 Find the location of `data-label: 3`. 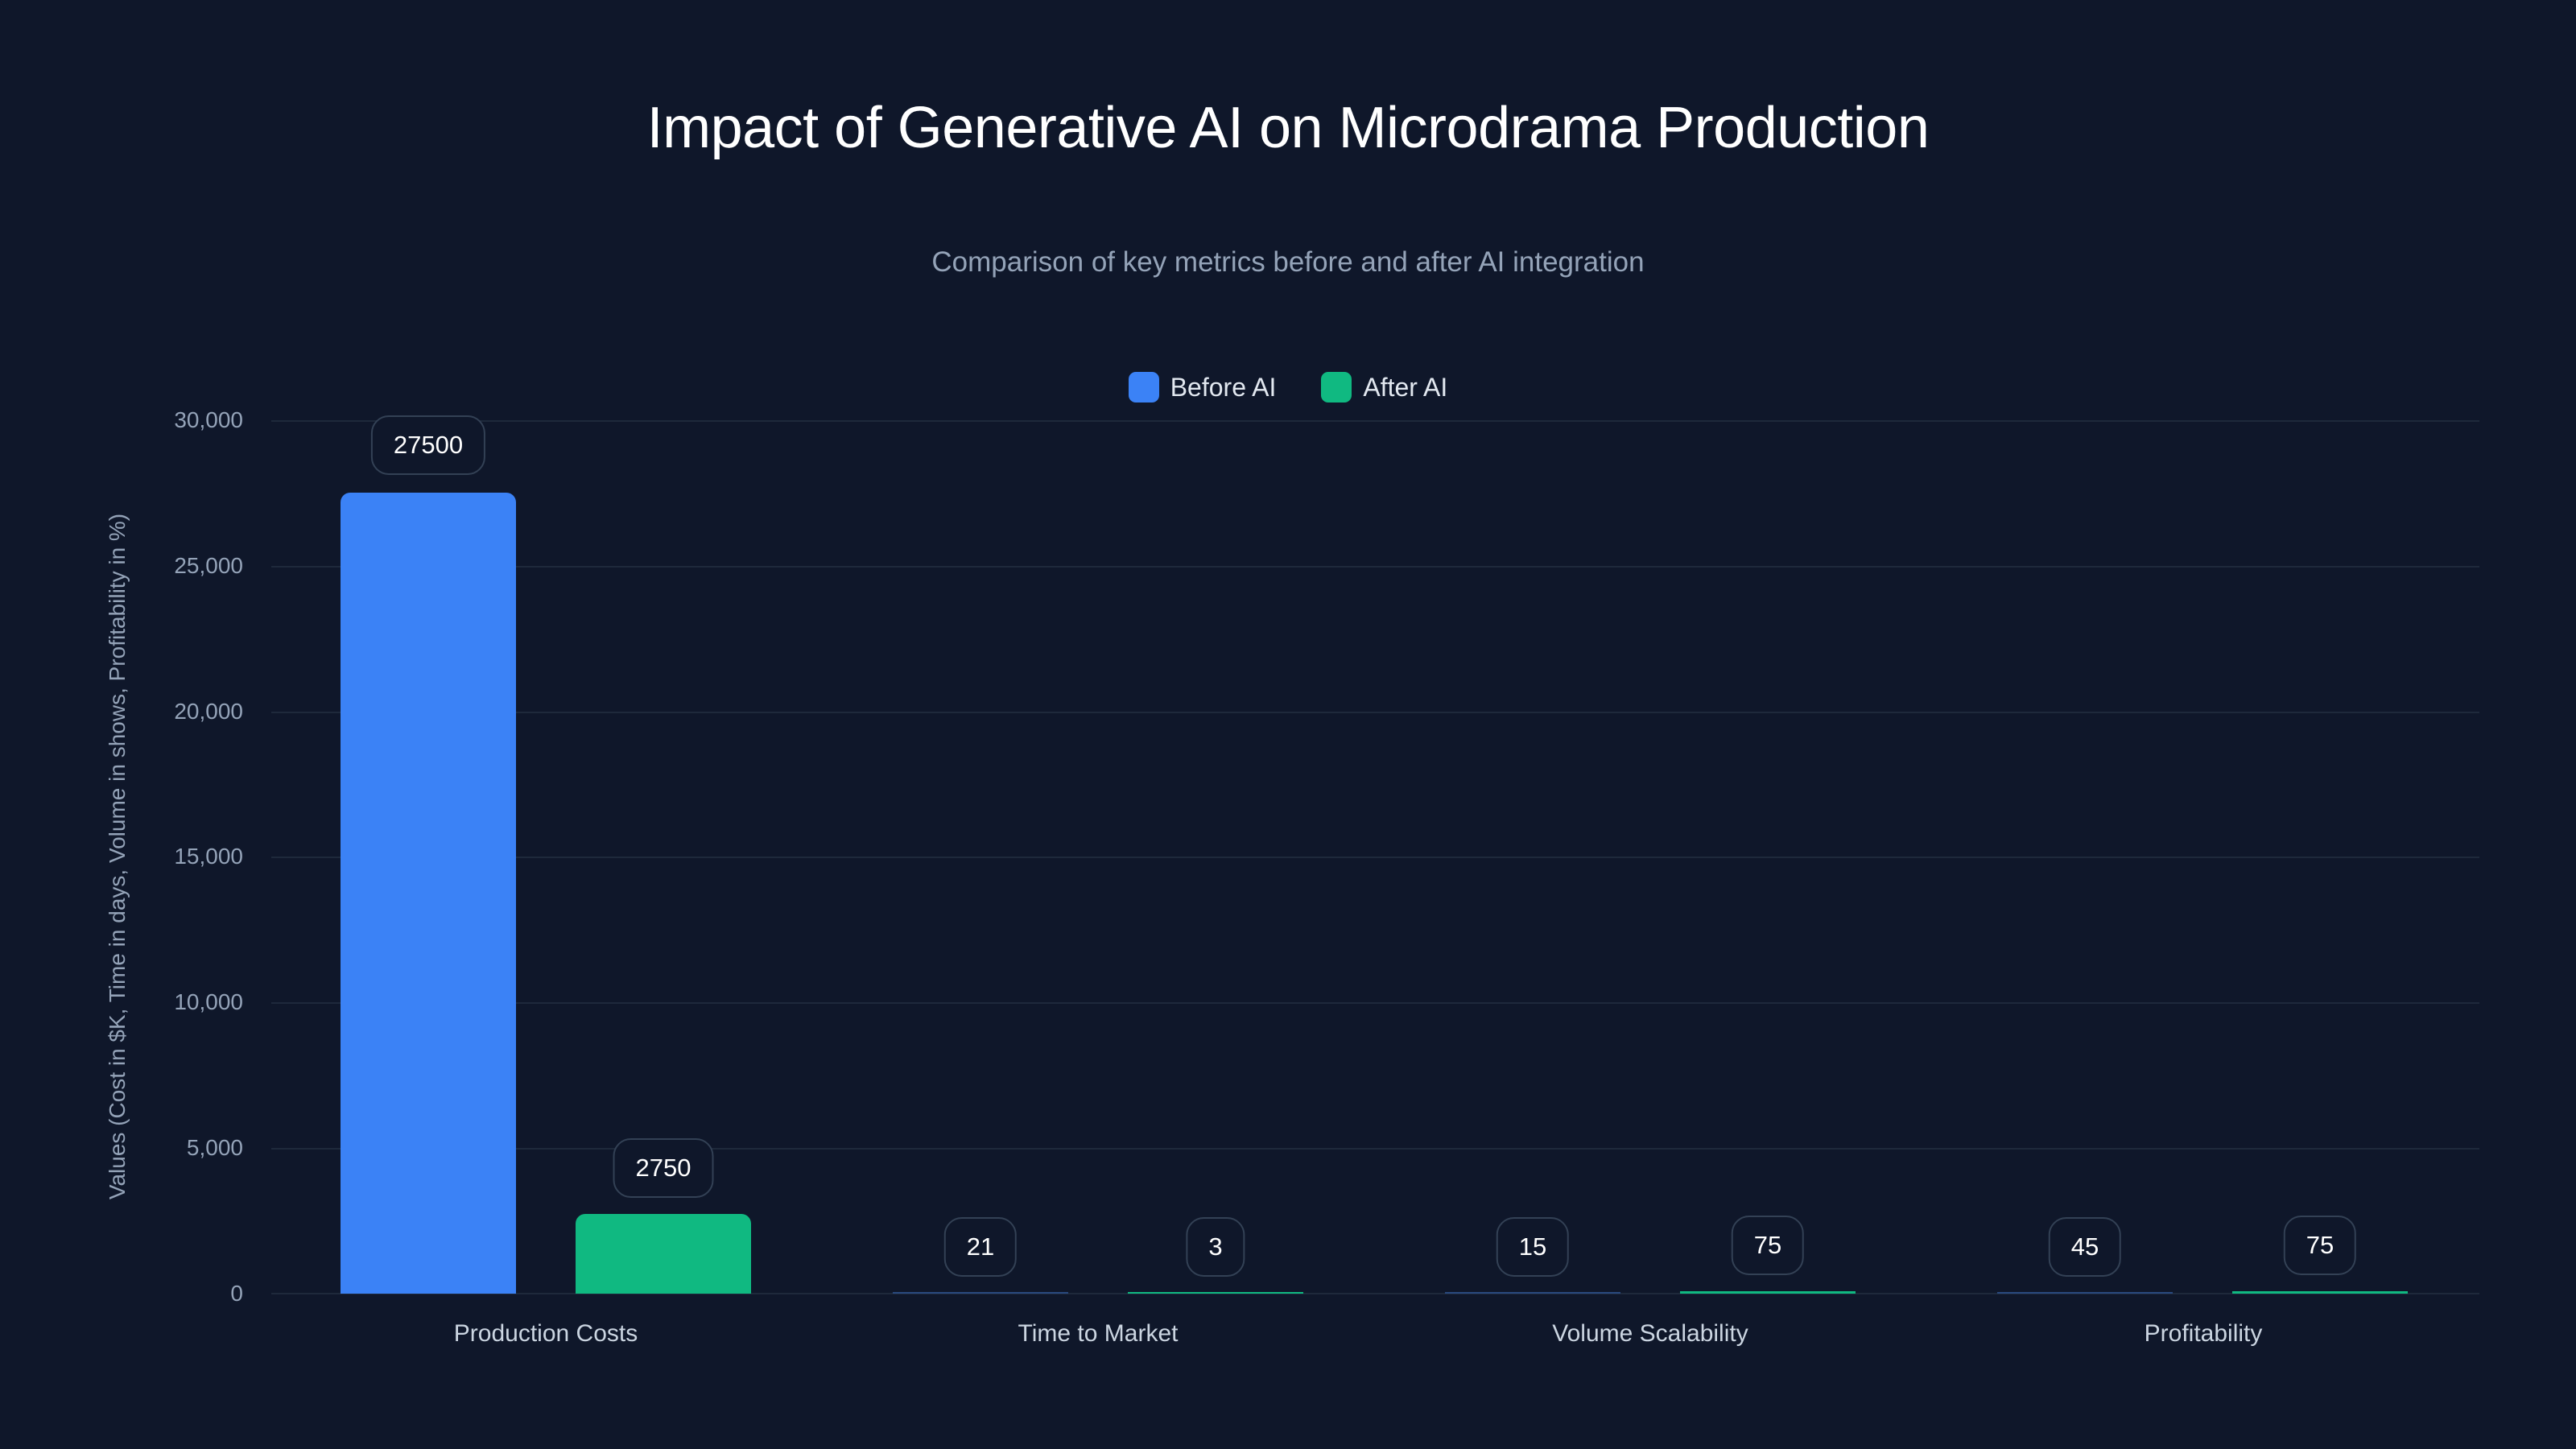

data-label: 3 is located at coordinates (1215, 1247).